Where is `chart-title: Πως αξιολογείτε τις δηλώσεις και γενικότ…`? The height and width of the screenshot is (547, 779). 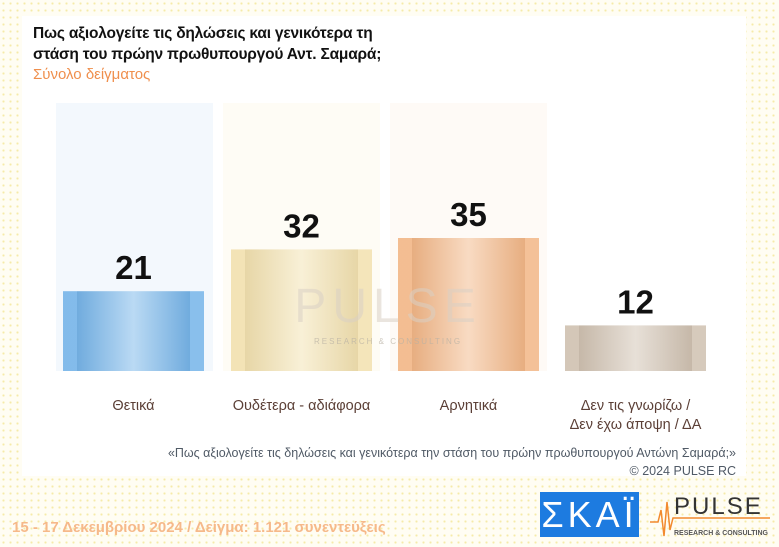 chart-title: Πως αξιολογείτε τις δηλώσεις και γενικότ… is located at coordinates (207, 44).